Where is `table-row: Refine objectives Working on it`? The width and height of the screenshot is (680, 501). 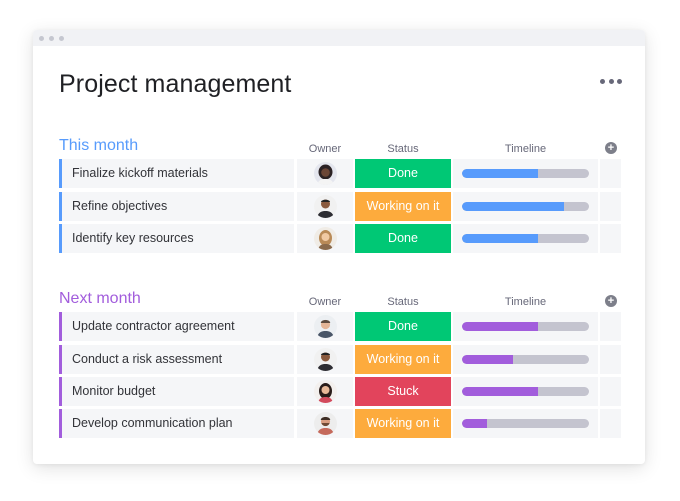
table-row: Refine objectives Working on it is located at coordinates (340, 206).